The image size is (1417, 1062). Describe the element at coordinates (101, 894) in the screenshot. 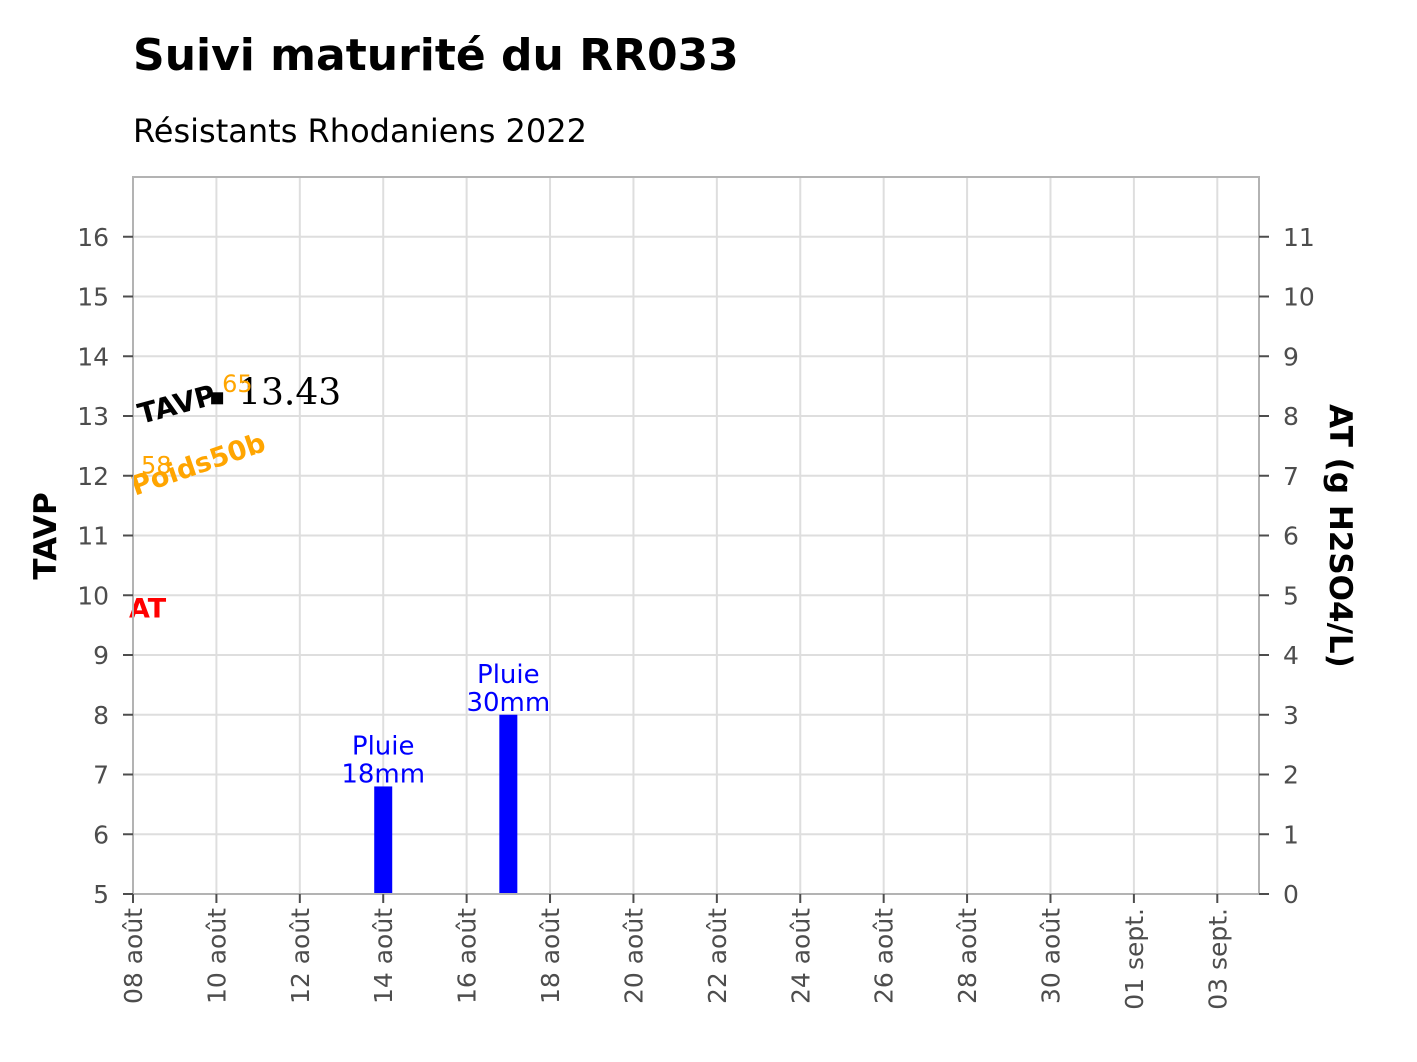

I see `y-tick-label: 5` at that location.